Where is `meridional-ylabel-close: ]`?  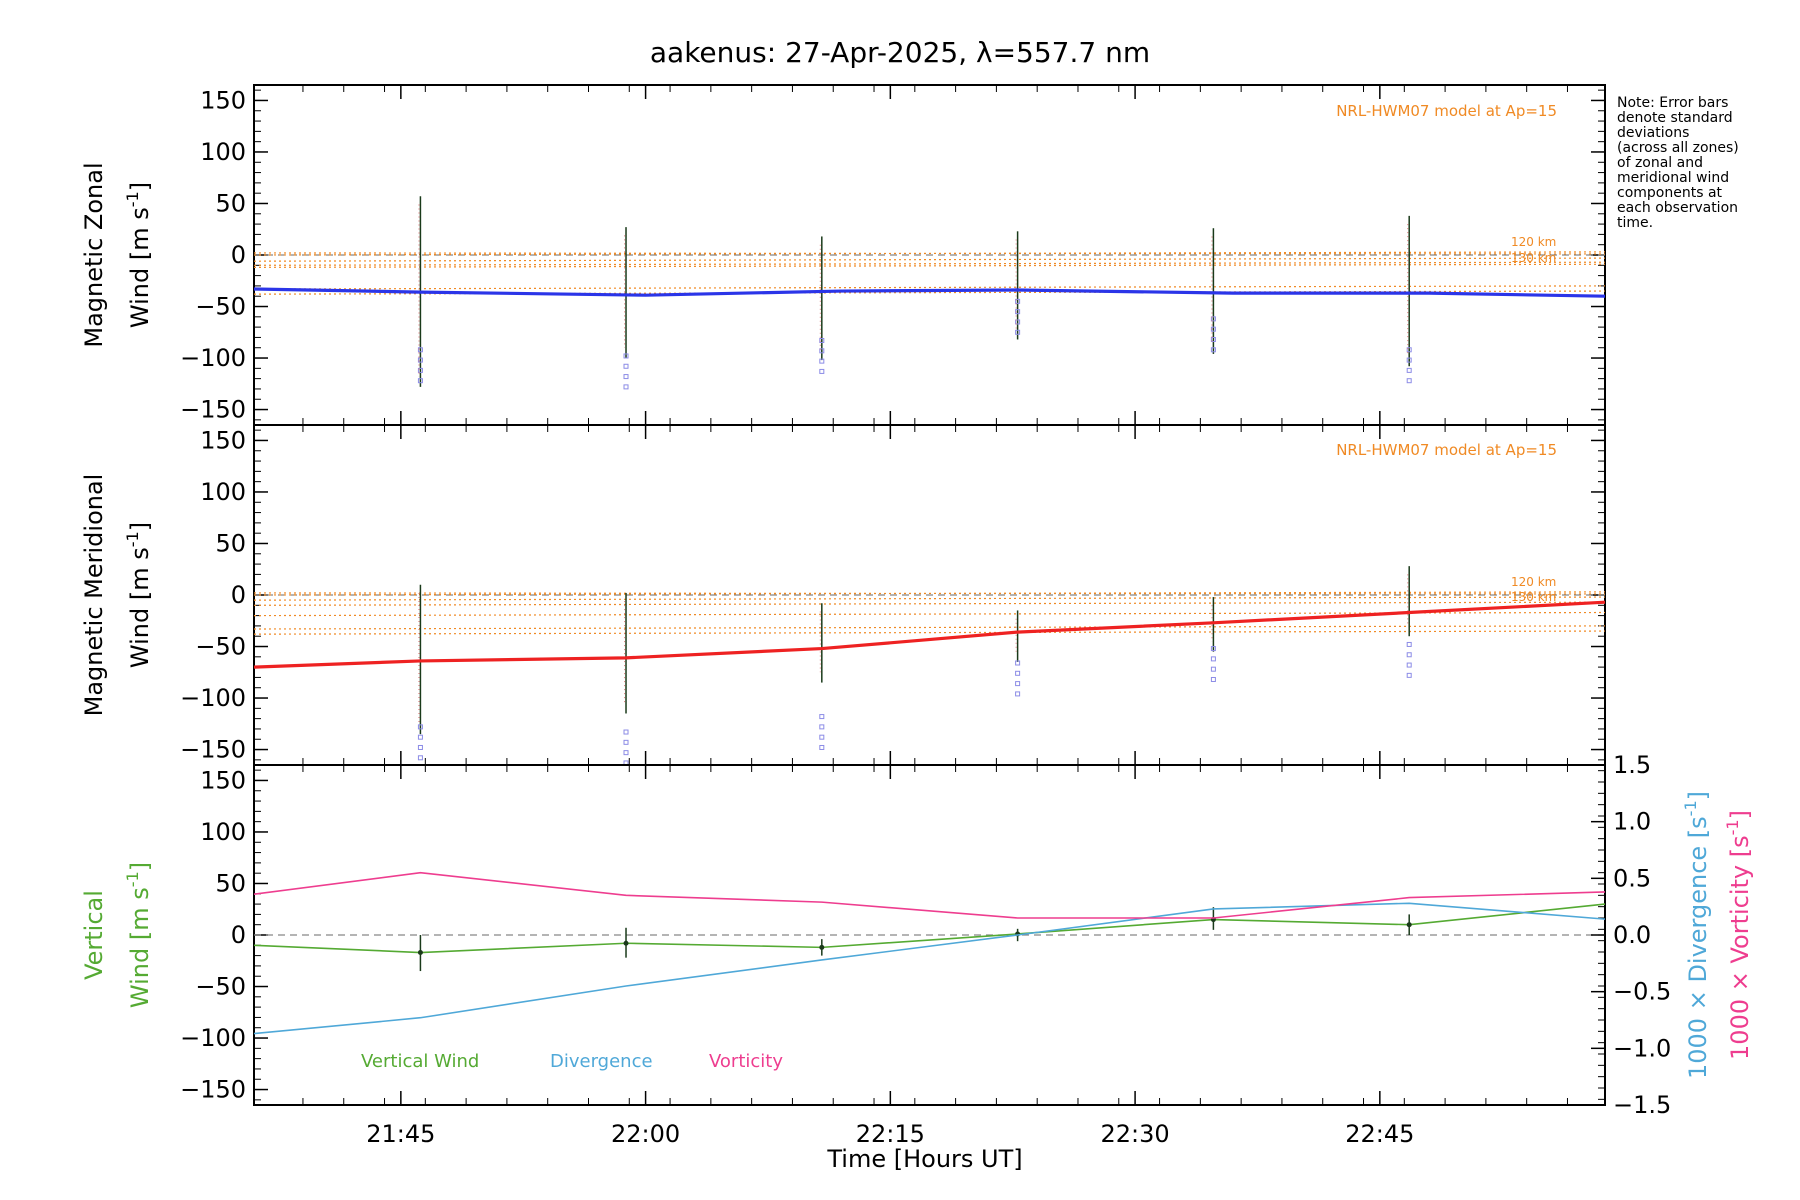 meridional-ylabel-close: ] is located at coordinates (140, 526).